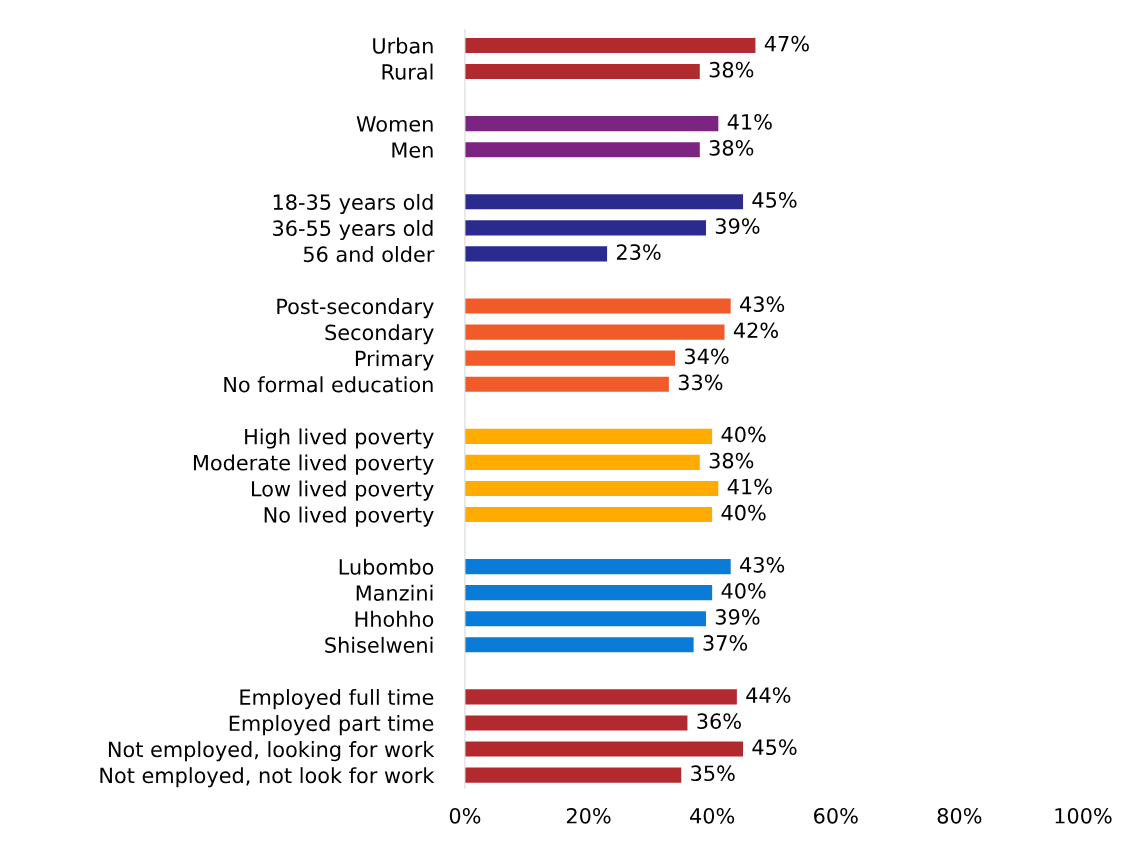 The width and height of the screenshot is (1134, 852). Describe the element at coordinates (836, 815) in the screenshot. I see `x-tick-label: 60%` at that location.